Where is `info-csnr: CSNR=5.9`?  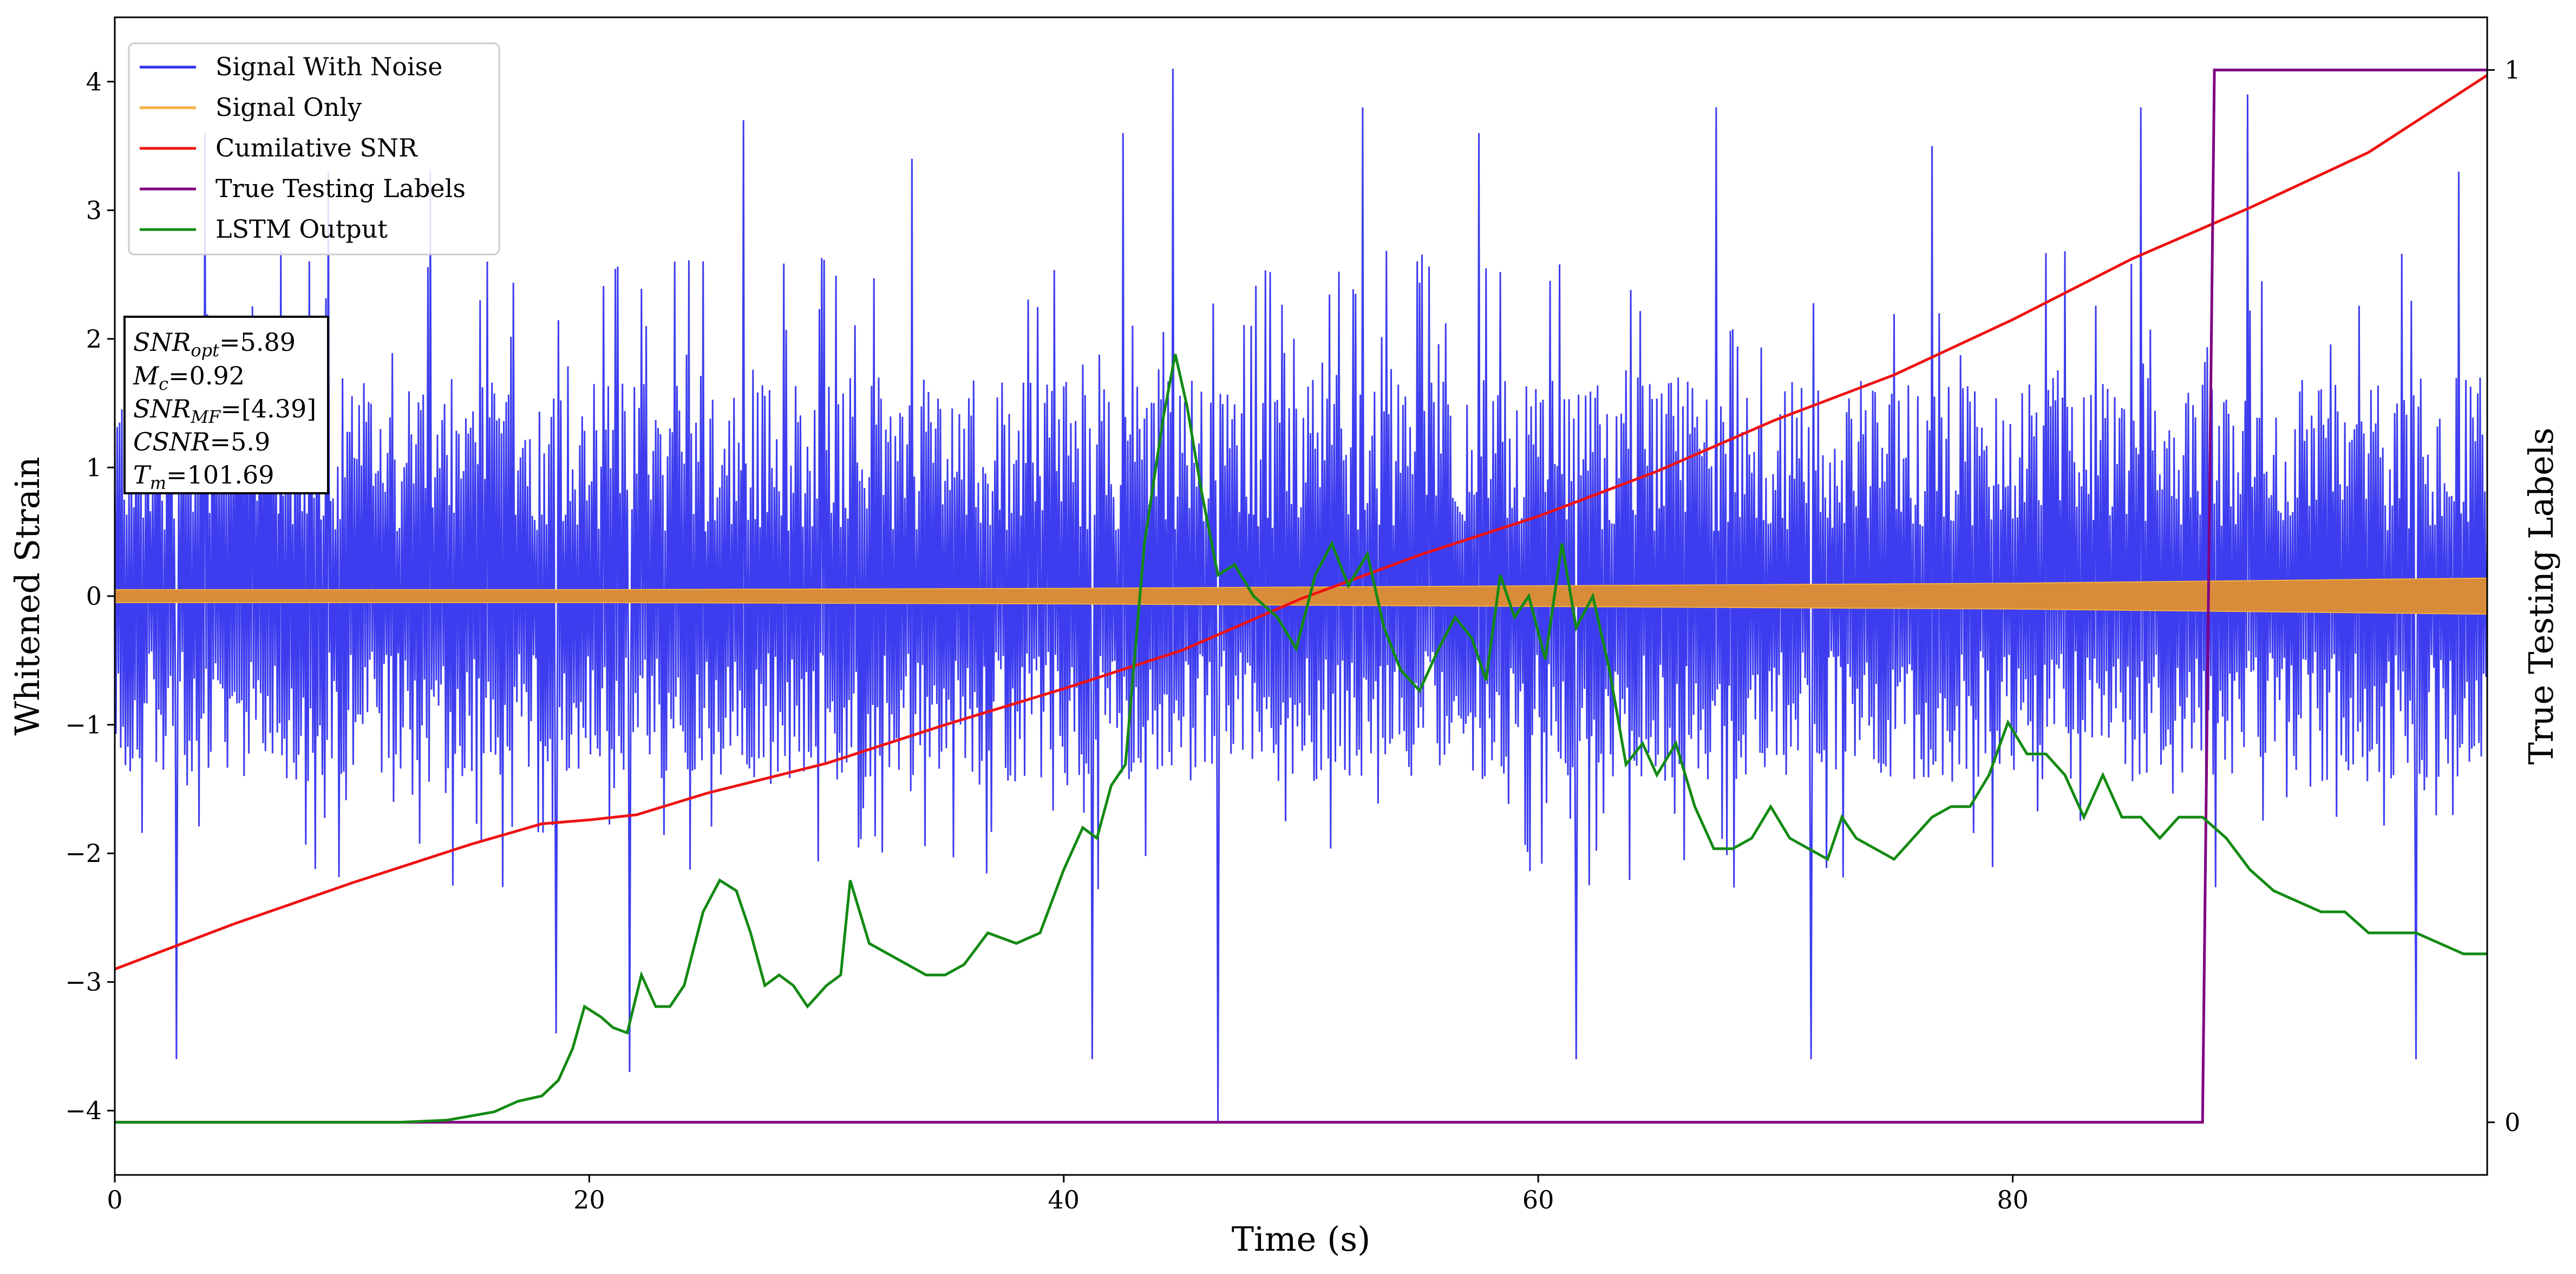 info-csnr: CSNR=5.9 is located at coordinates (202, 441).